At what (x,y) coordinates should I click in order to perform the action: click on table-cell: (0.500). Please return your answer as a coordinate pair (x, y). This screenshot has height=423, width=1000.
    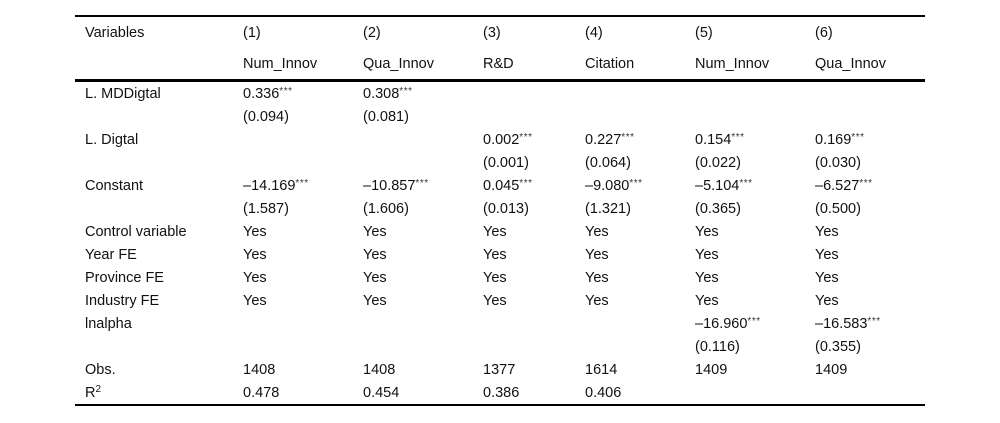
    Looking at the image, I should click on (838, 208).